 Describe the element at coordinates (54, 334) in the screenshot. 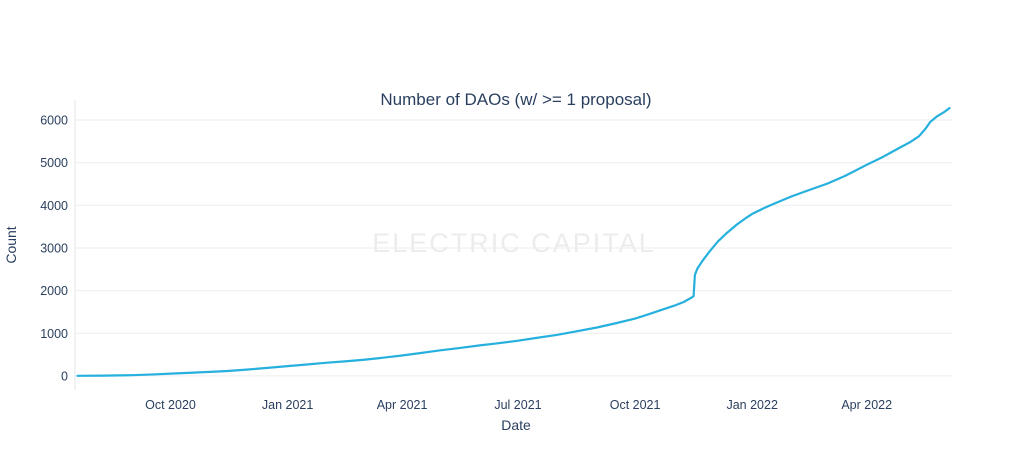

I see `y-tick-label: 1000` at that location.